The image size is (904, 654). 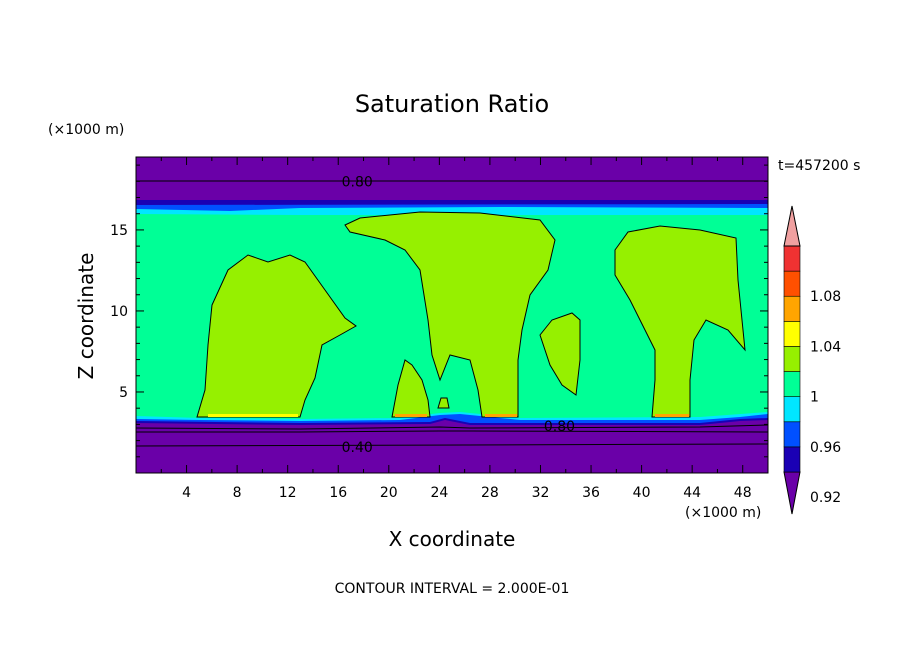 I want to click on x-tick-label: 24, so click(x=439, y=493).